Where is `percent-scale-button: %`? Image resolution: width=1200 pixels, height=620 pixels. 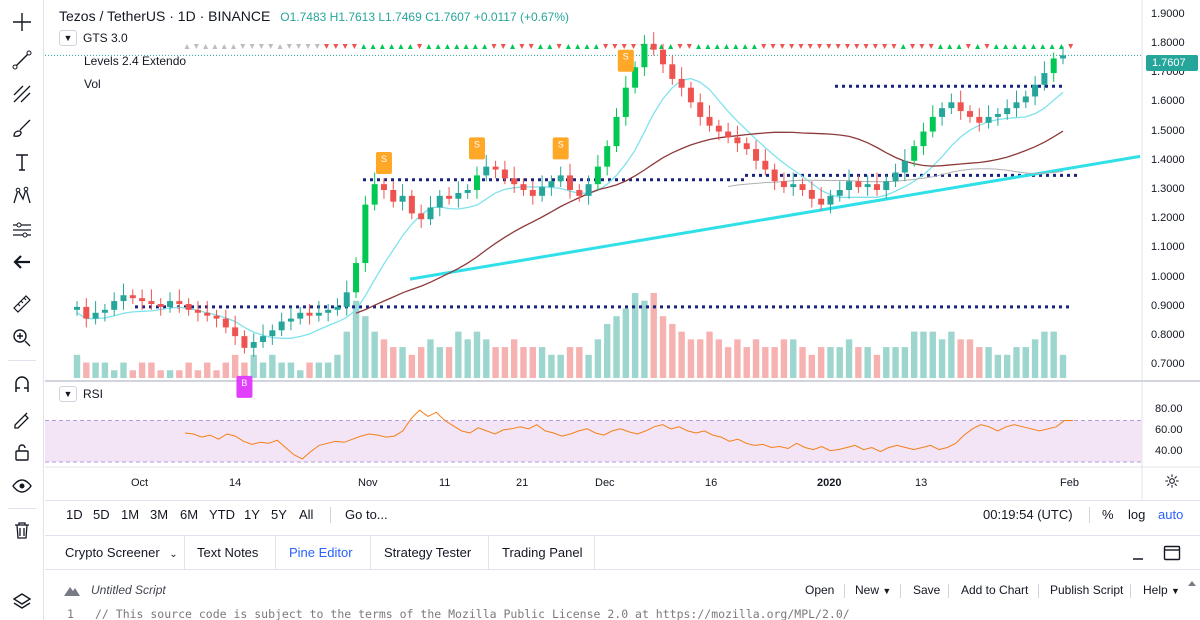 percent-scale-button: % is located at coordinates (1108, 514).